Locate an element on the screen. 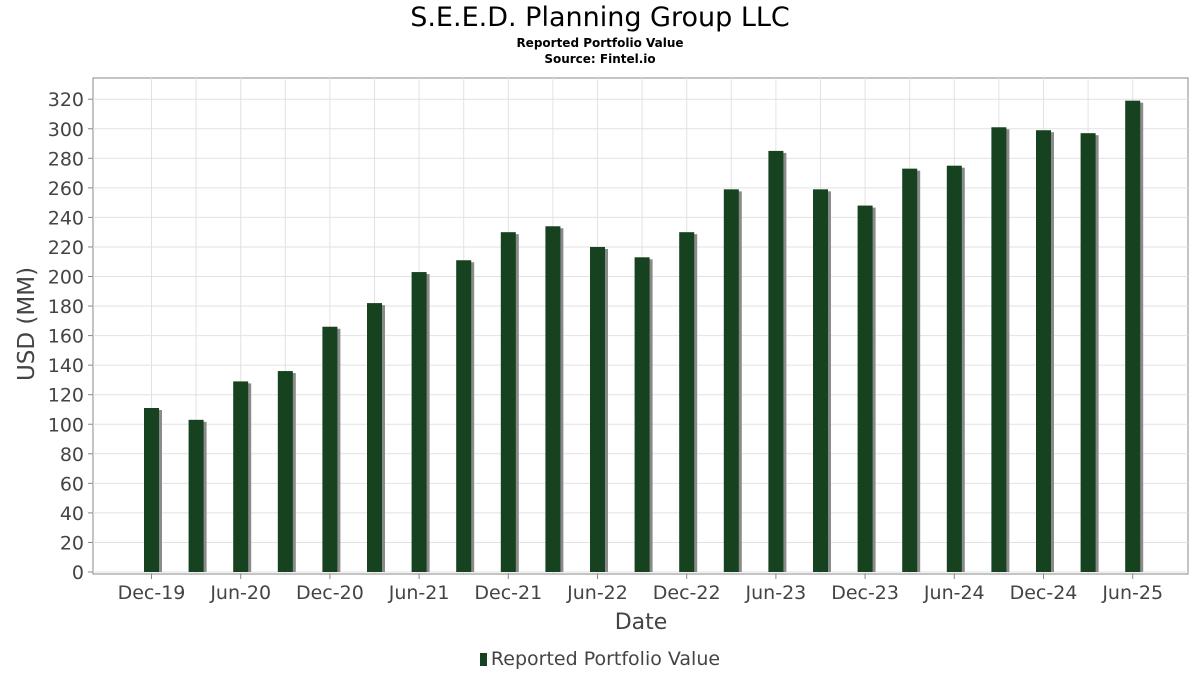 The width and height of the screenshot is (1200, 675). y-tick-label: 180 is located at coordinates (66, 307).